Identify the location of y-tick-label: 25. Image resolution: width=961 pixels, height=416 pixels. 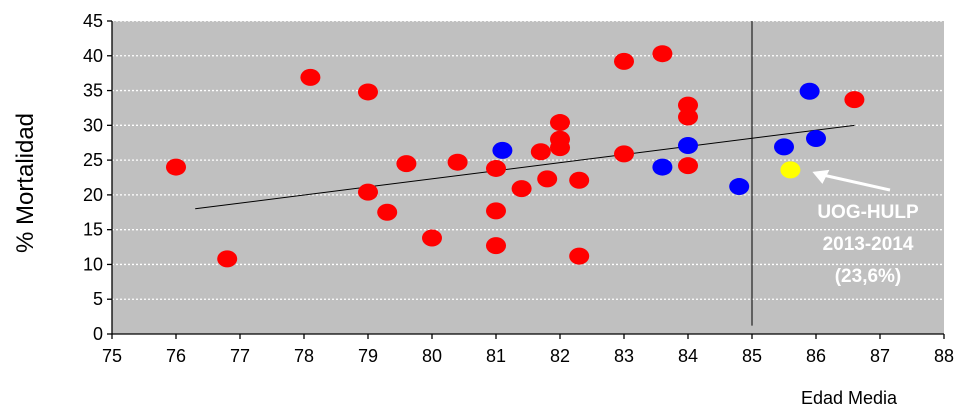
(93, 160).